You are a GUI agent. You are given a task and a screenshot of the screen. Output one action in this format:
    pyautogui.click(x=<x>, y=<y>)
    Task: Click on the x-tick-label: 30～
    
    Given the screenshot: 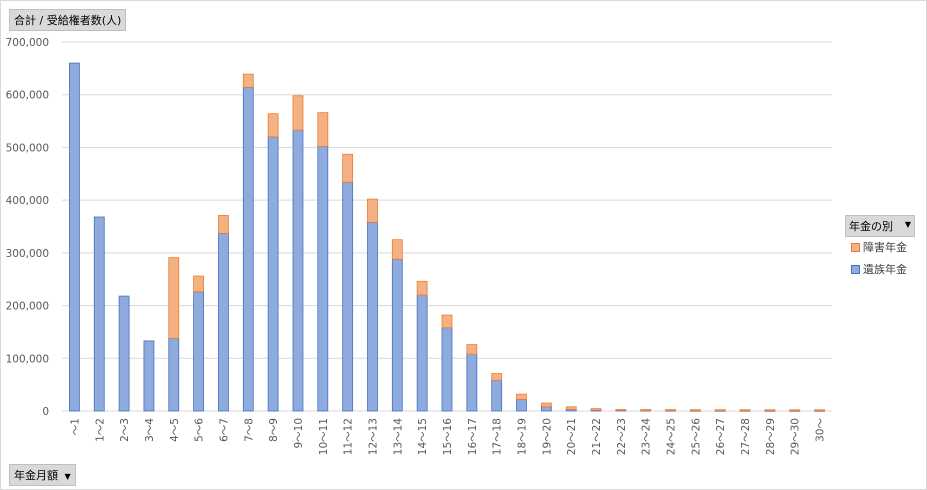 What is the action you would take?
    pyautogui.click(x=821, y=430)
    